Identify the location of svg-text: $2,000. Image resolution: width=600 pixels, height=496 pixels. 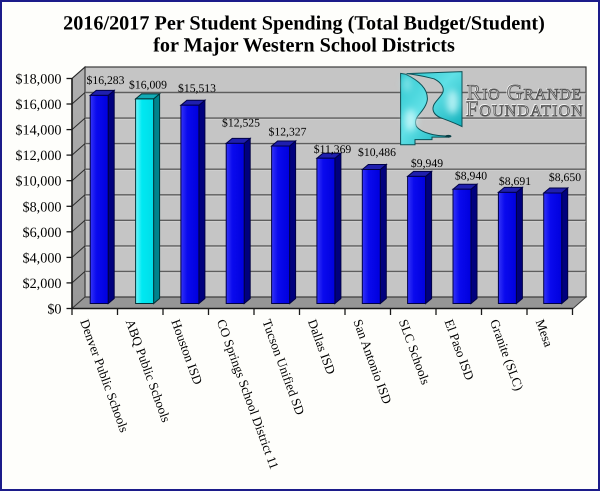
(41, 284).